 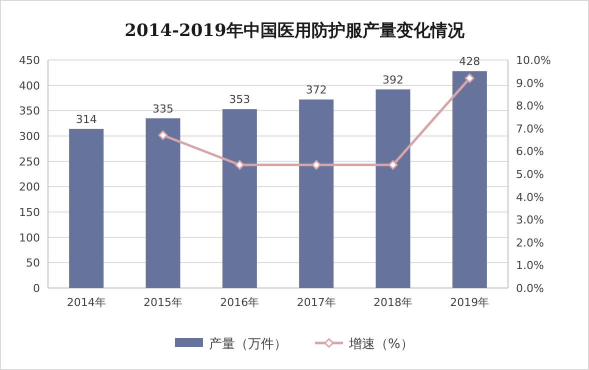 I want to click on chart-title: 2014-2019年中国医用防护服产量变化情况, so click(x=295, y=31).